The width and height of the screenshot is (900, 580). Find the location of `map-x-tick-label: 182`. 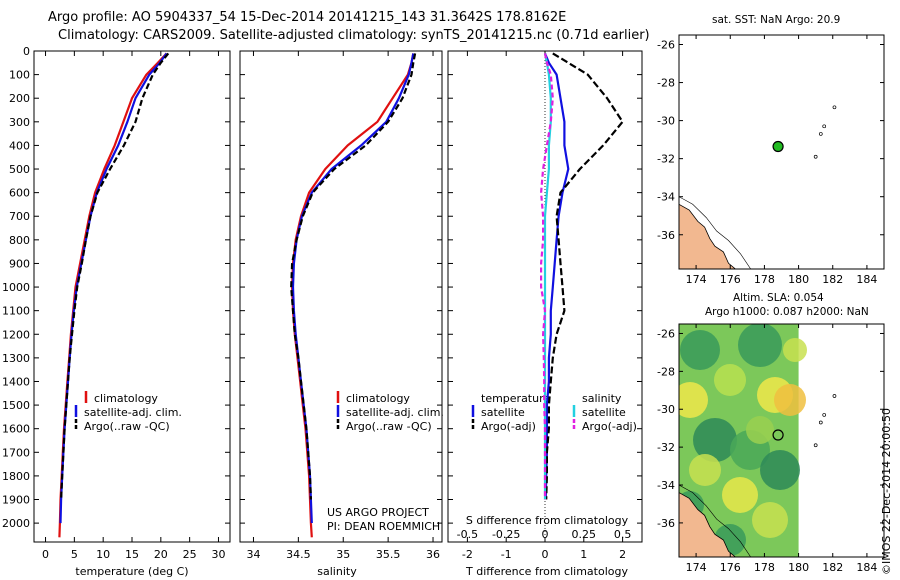

map-x-tick-label: 182 is located at coordinates (832, 279).